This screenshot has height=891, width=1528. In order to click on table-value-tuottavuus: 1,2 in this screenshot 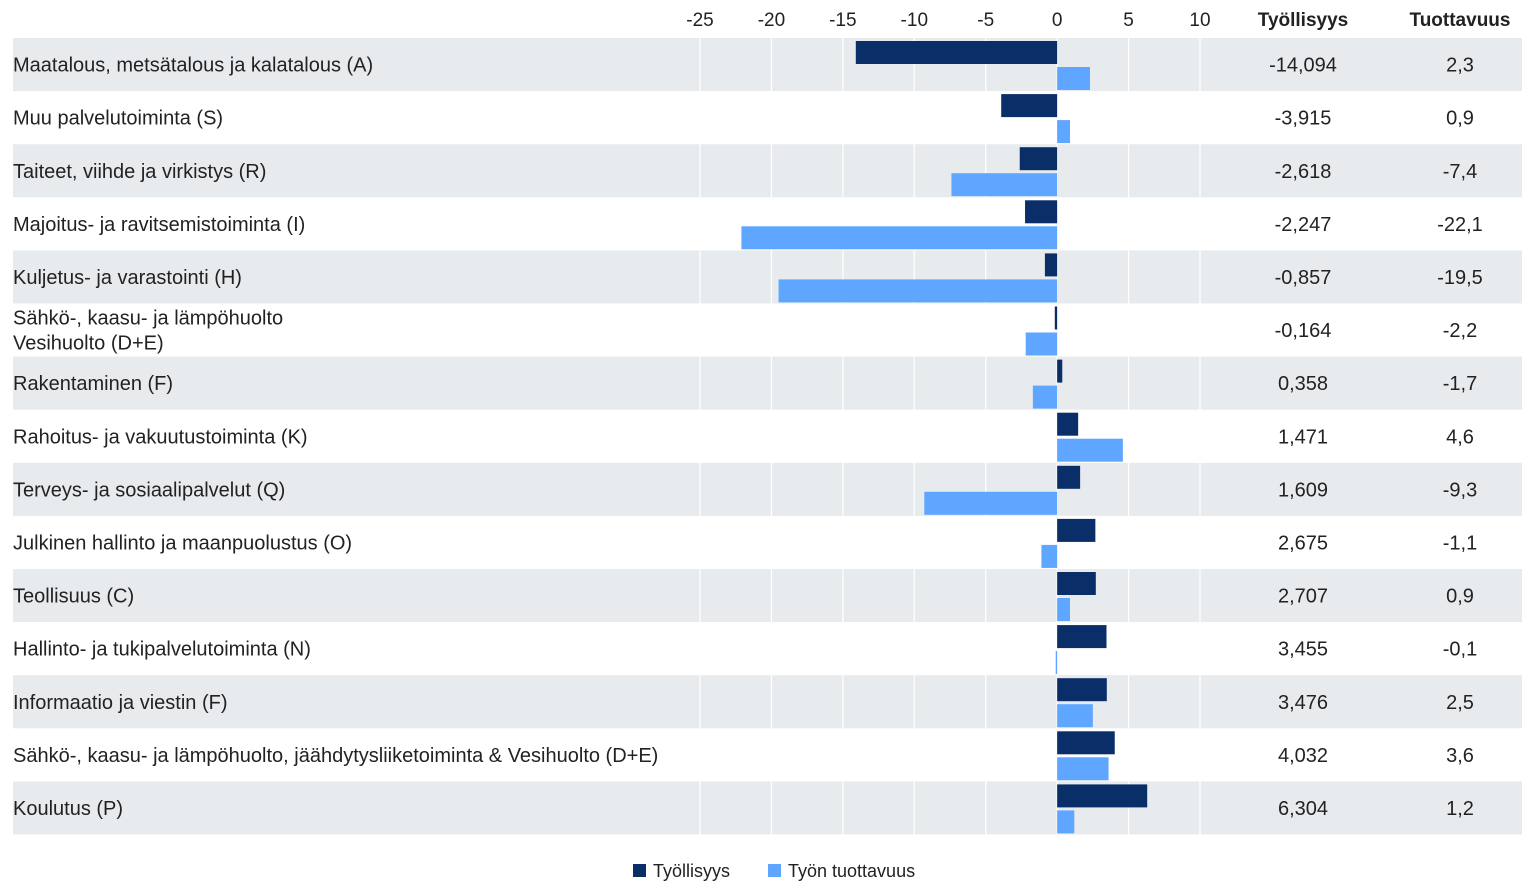, I will do `click(1460, 809)`.